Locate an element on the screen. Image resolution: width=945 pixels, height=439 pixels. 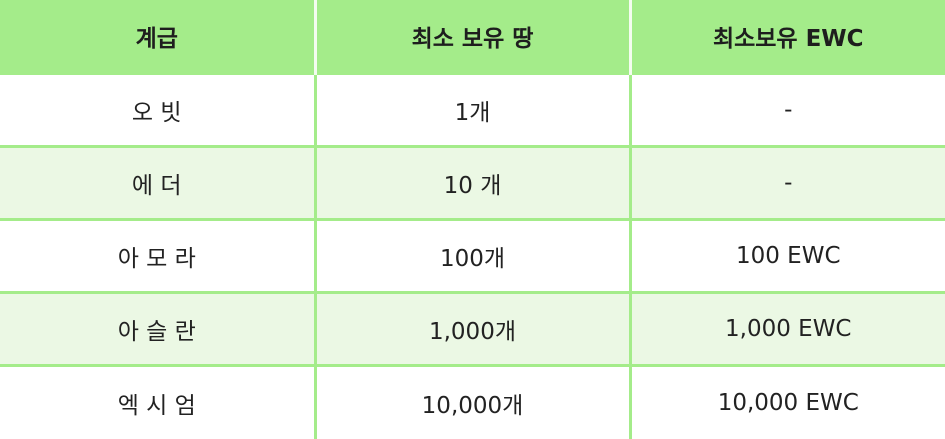
min-ewc-cell: 10,000 EWC is located at coordinates (787, 402).